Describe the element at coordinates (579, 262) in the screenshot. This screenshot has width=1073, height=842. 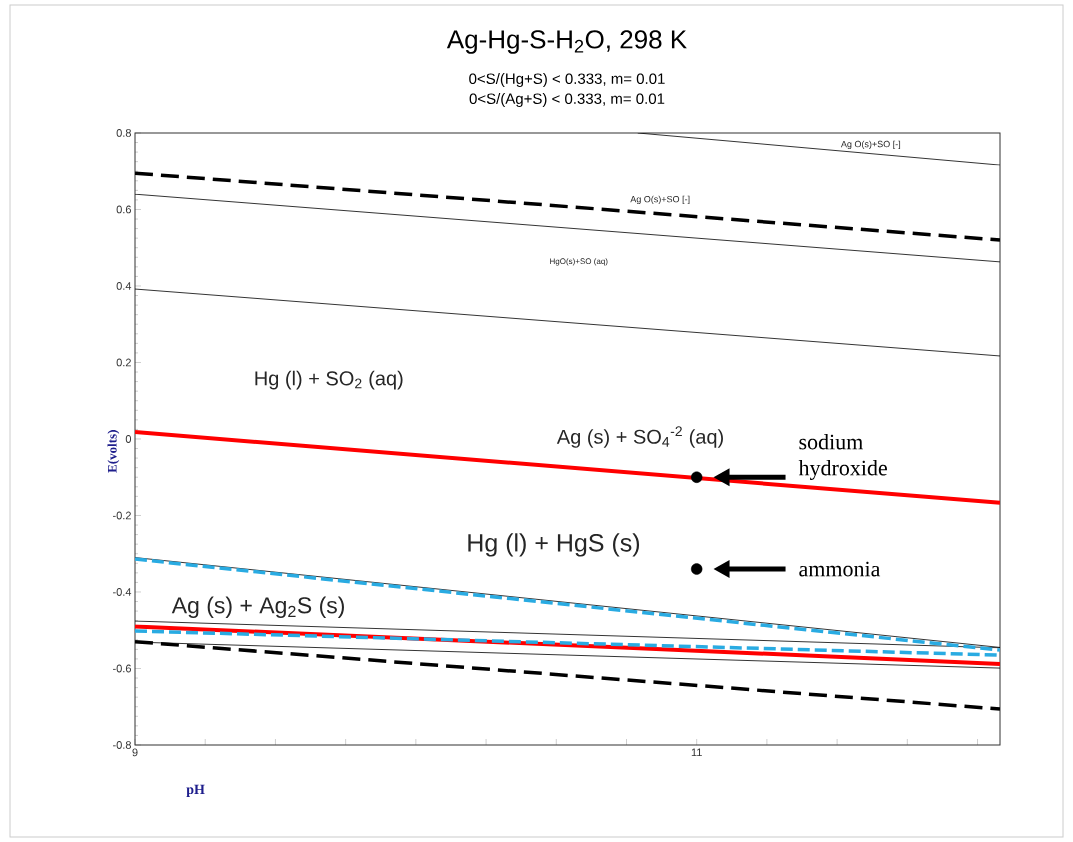
I see `annotation: HgO(s)+SO (aq)` at that location.